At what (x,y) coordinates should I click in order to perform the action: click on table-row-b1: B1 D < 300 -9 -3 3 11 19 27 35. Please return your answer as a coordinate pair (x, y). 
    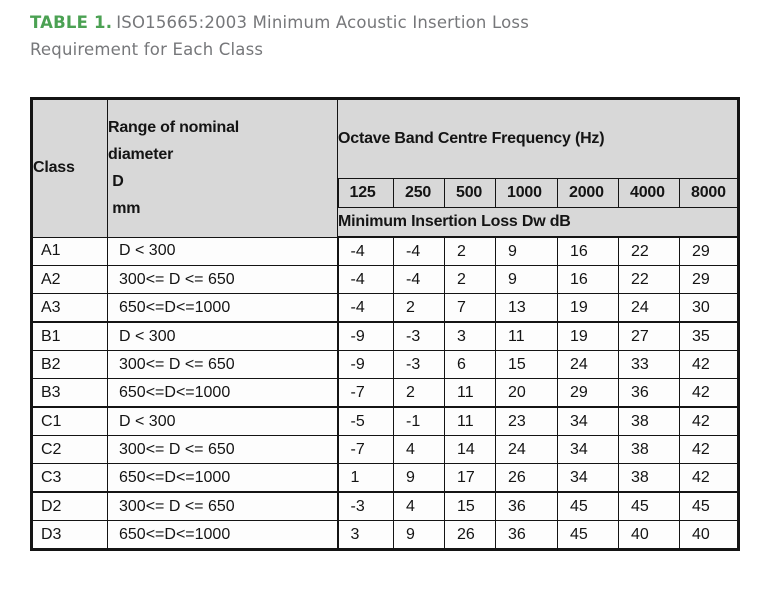
    Looking at the image, I should click on (385, 336).